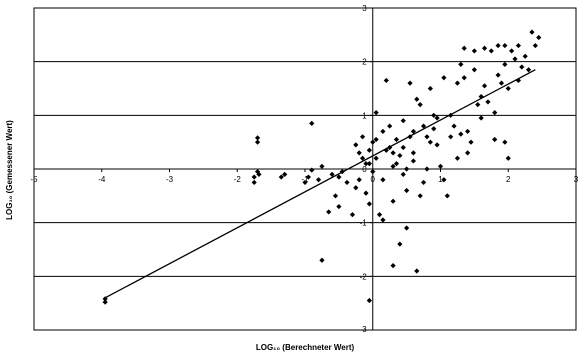 The image size is (586, 360). I want to click on y-tick-label: -1, so click(364, 223).